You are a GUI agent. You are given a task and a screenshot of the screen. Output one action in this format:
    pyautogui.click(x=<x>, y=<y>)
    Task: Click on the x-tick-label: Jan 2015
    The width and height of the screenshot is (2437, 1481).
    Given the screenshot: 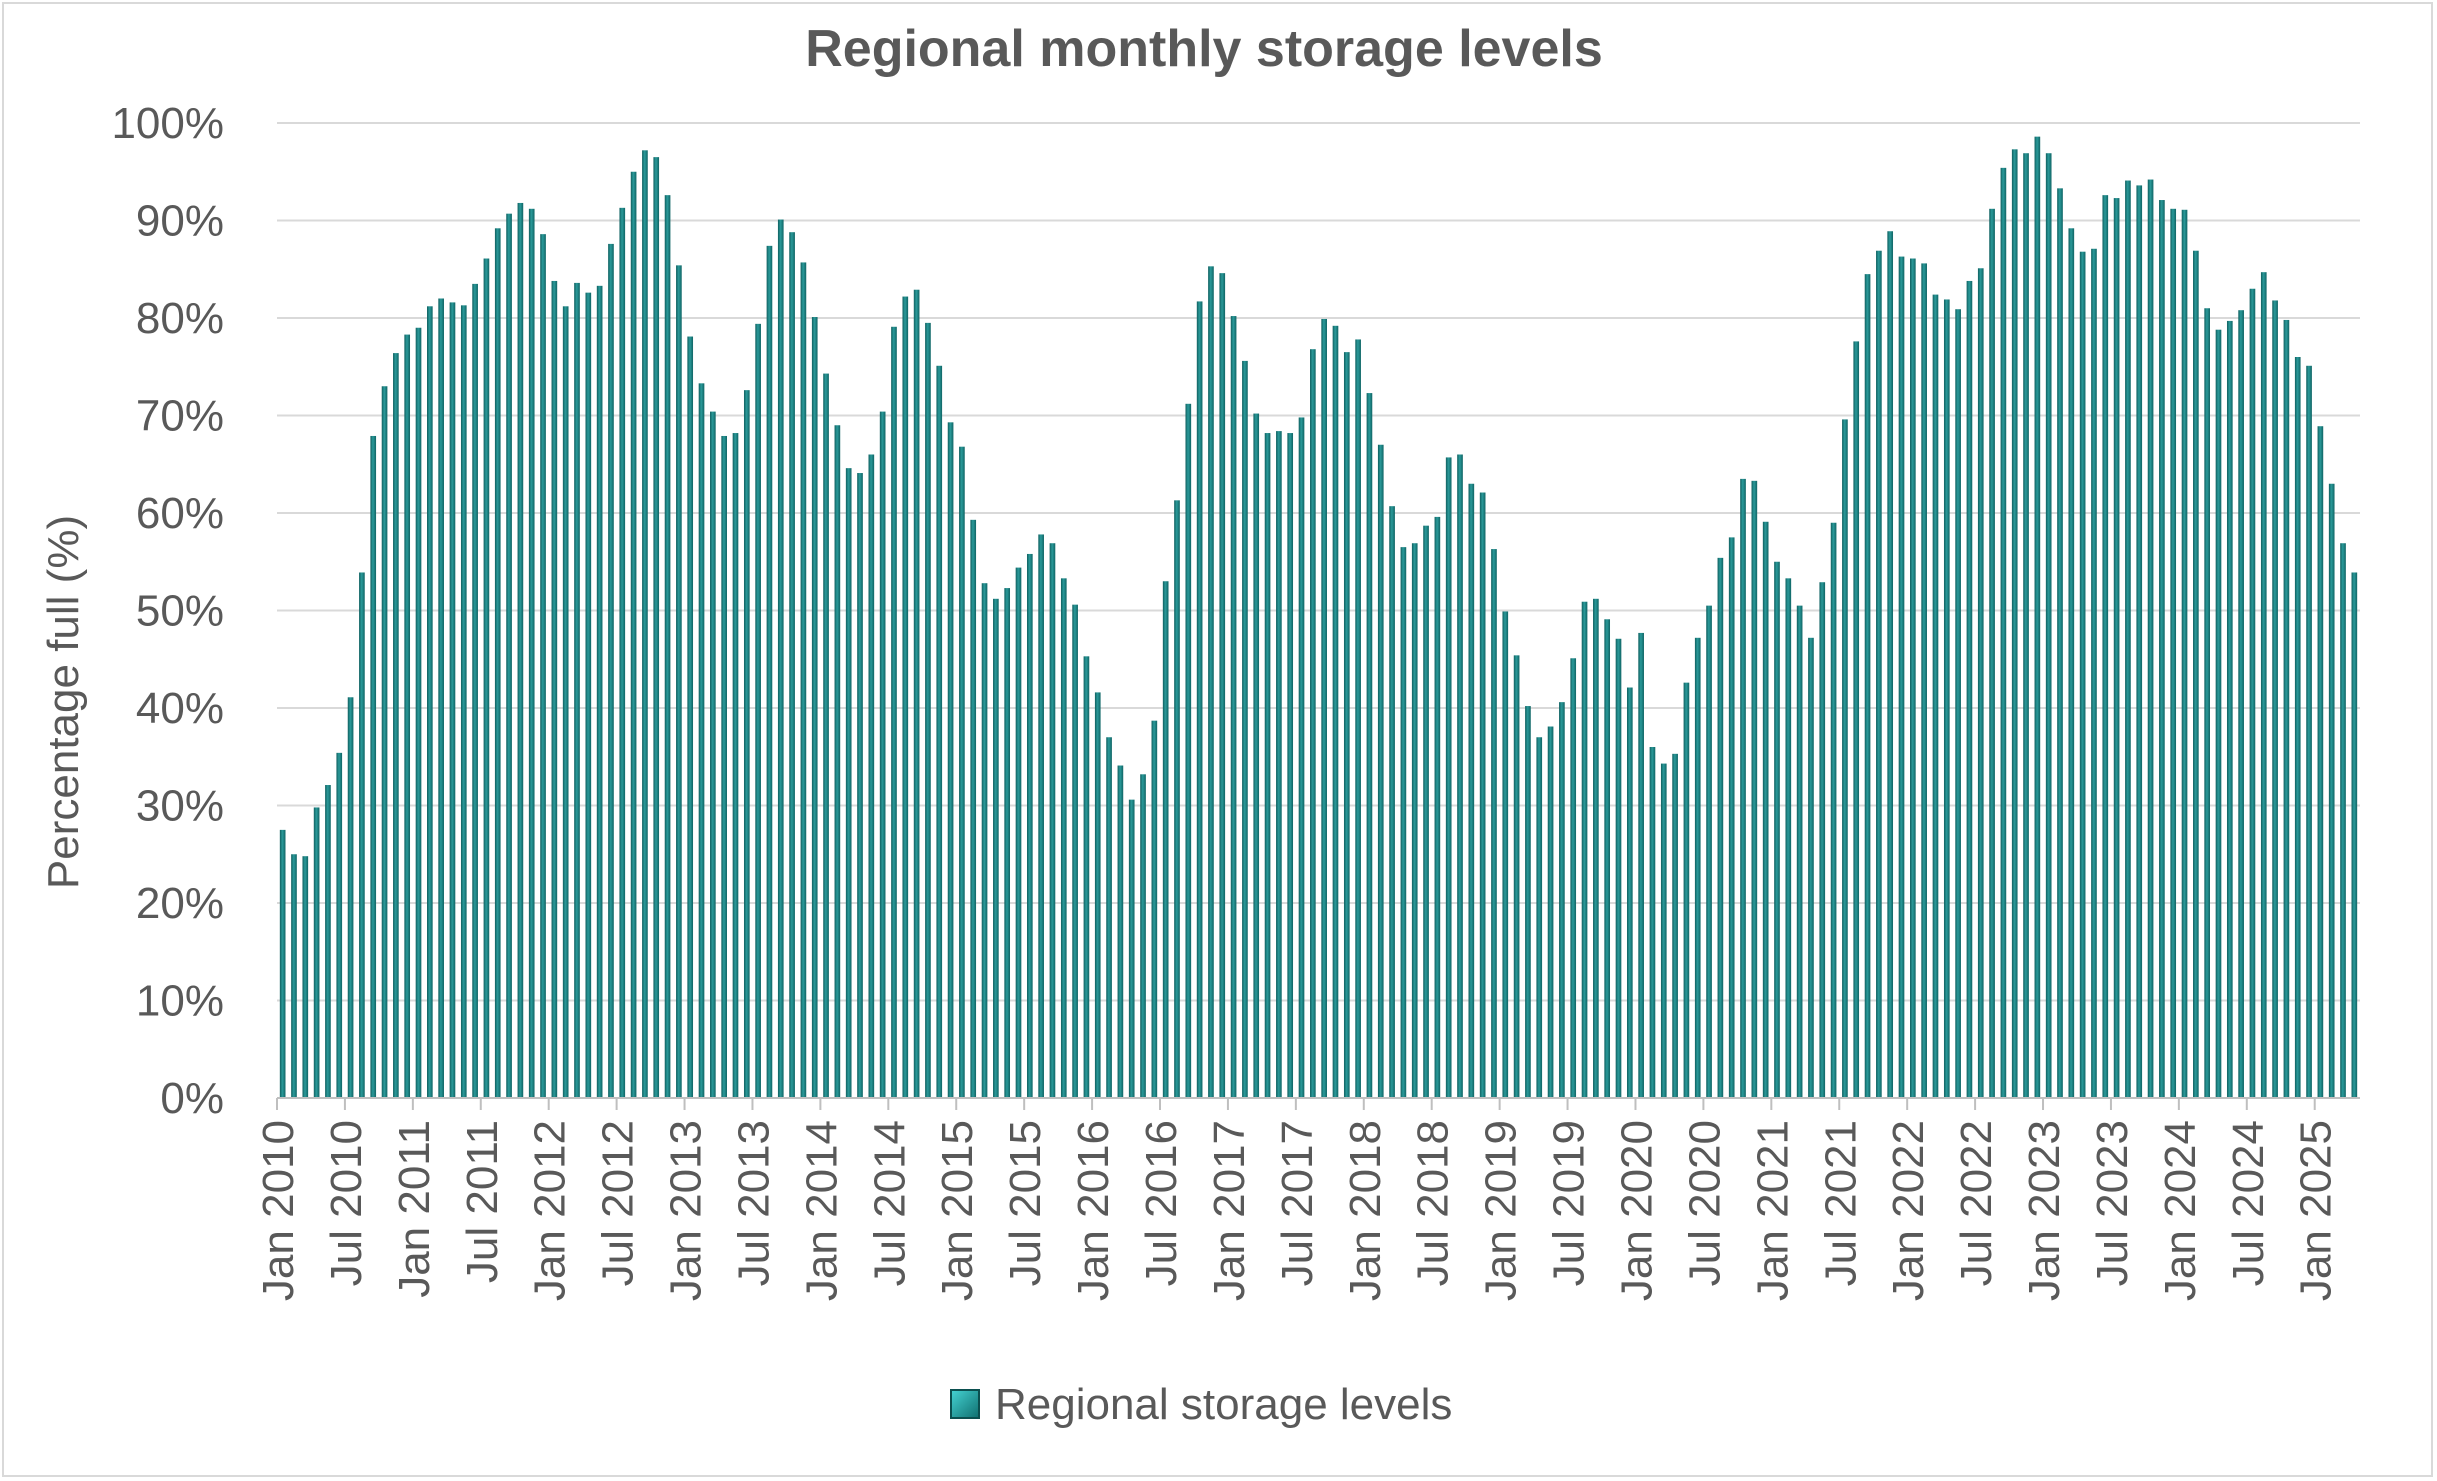 What is the action you would take?
    pyautogui.click(x=957, y=1210)
    